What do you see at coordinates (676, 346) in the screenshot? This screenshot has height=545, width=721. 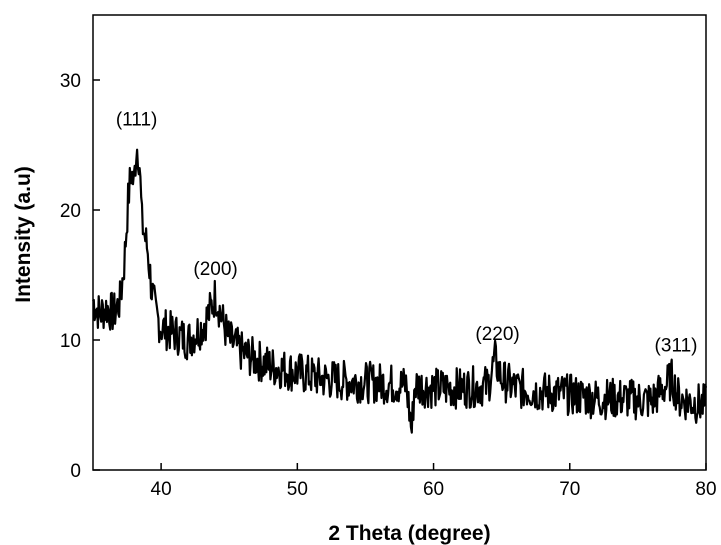 I see `peak-label: (311)` at bounding box center [676, 346].